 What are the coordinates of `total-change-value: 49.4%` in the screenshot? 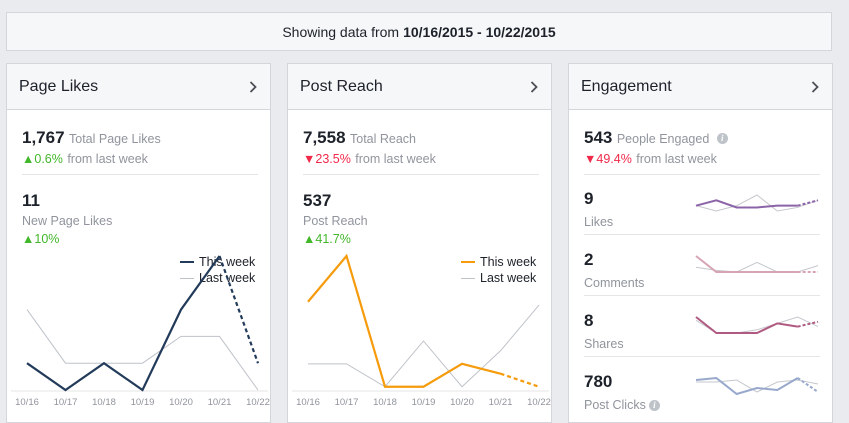 It's located at (614, 159).